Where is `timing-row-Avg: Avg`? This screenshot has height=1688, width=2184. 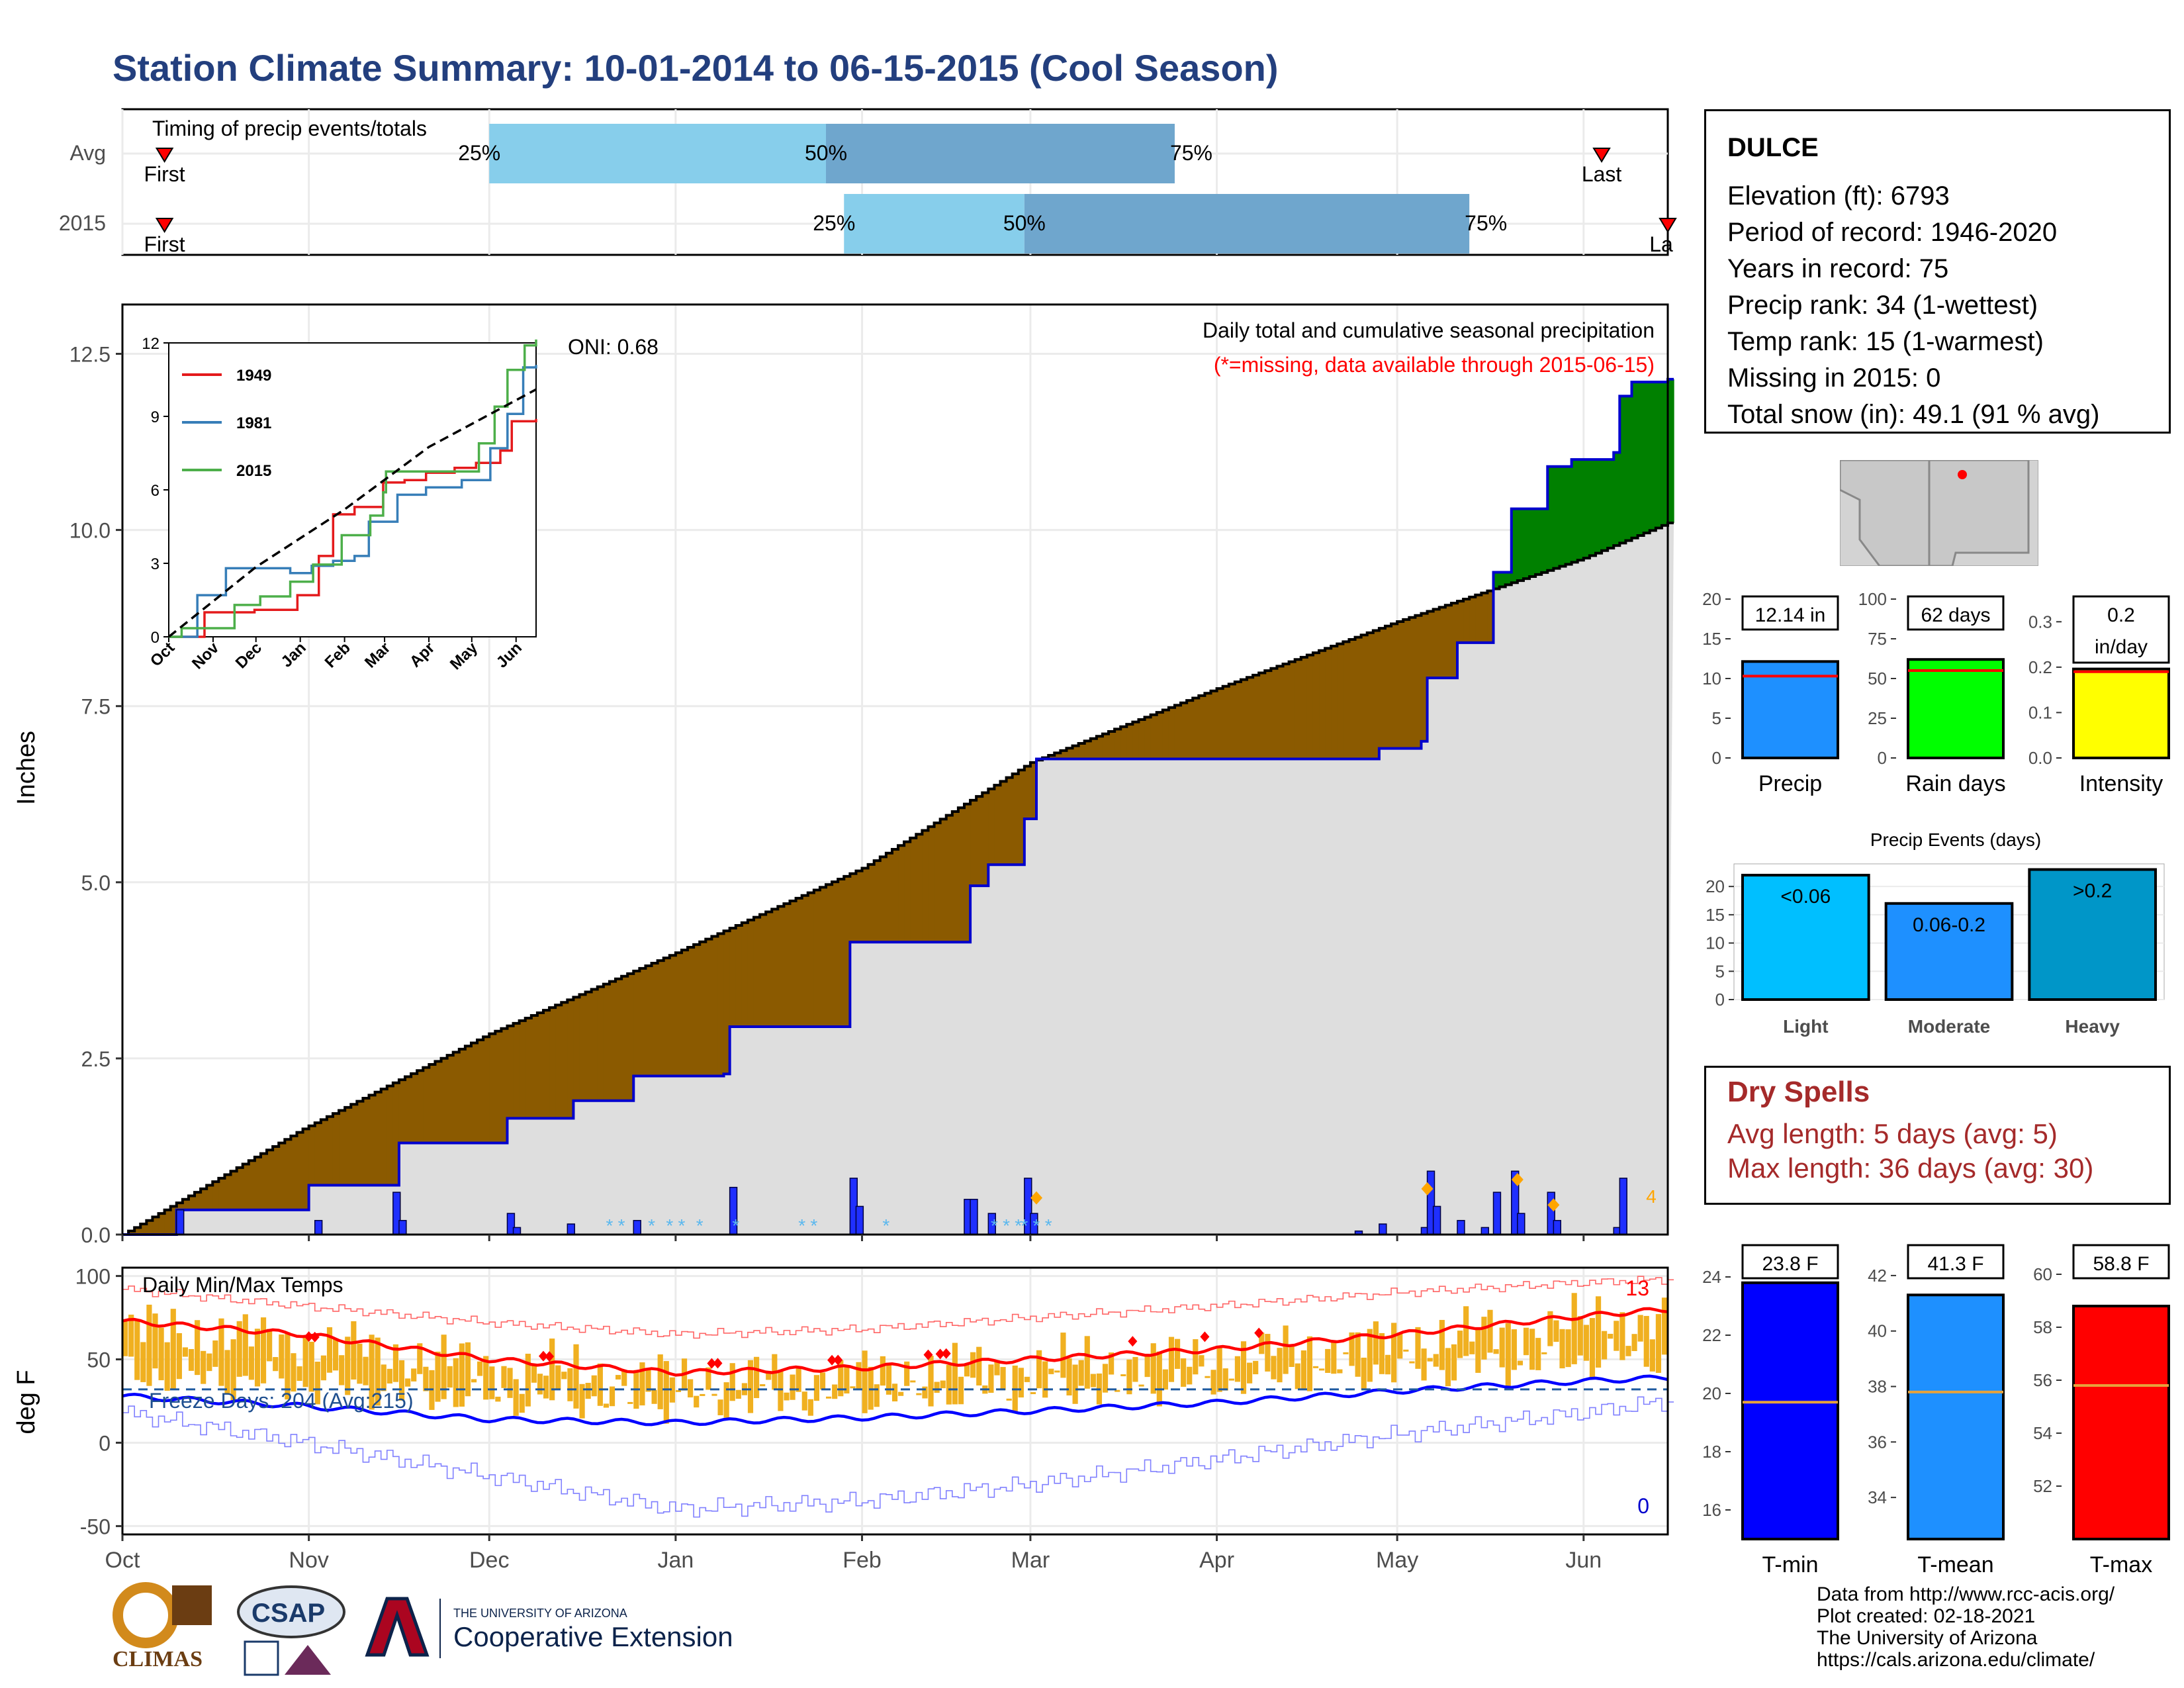
timing-row-Avg: Avg is located at coordinates (87, 153).